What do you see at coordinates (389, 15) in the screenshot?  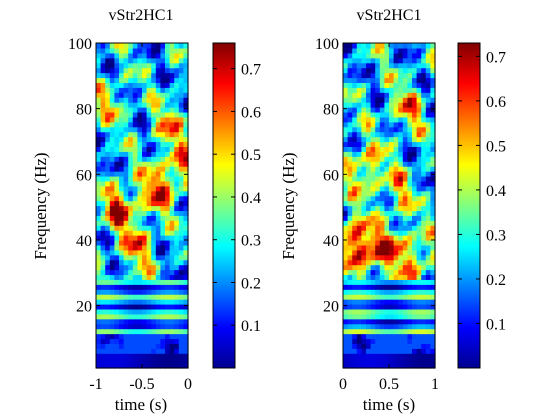 I see `panel-2-title: vStr2HC1` at bounding box center [389, 15].